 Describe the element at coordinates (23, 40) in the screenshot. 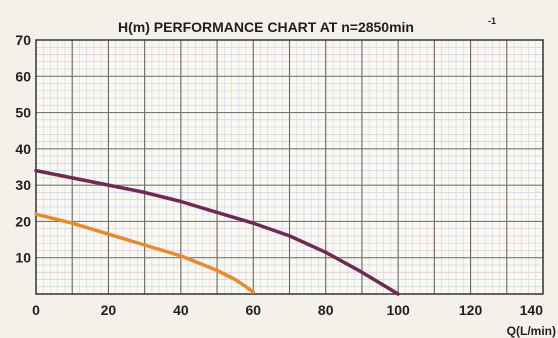

I see `y-tick-label: 70` at that location.